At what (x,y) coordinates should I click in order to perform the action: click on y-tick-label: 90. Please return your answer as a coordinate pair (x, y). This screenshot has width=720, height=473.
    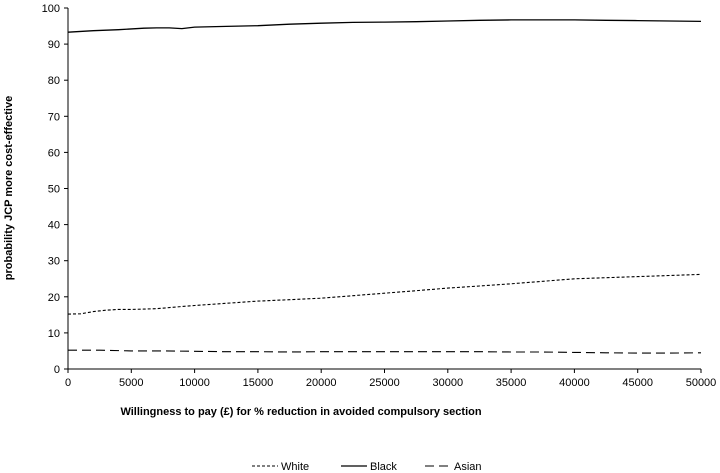
    Looking at the image, I should click on (54, 45).